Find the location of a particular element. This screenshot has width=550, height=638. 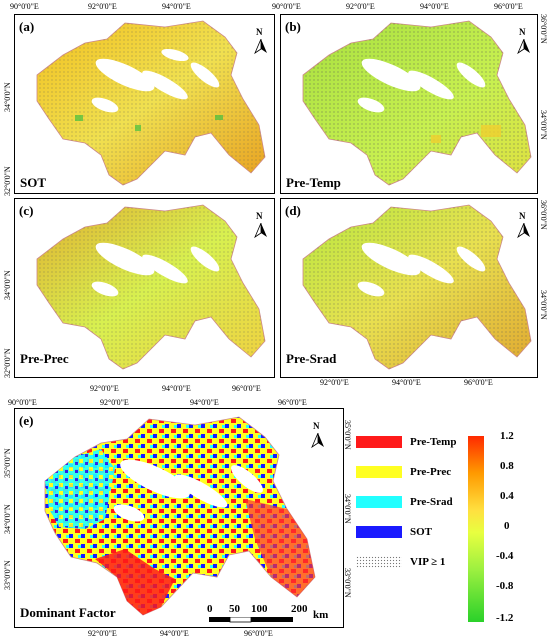

colorbar is located at coordinates (476, 529).